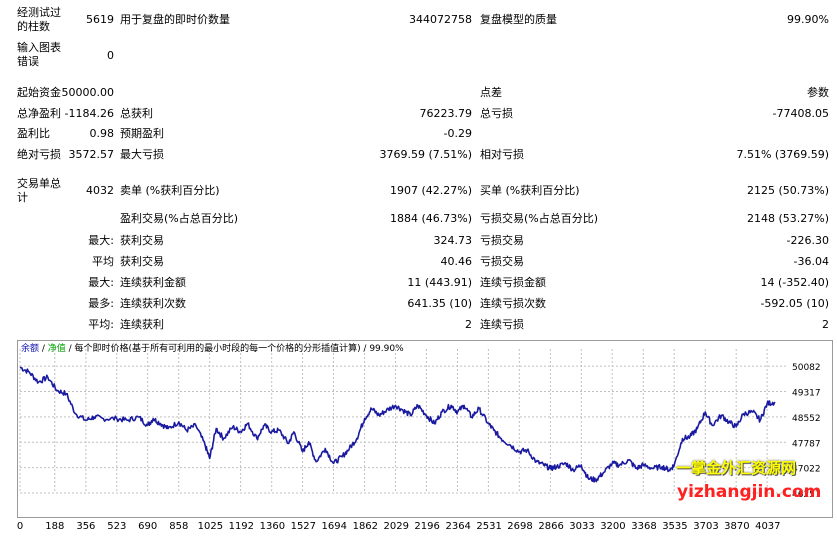  What do you see at coordinates (806, 444) in the screenshot?
I see `y-tick-label: 47787` at bounding box center [806, 444].